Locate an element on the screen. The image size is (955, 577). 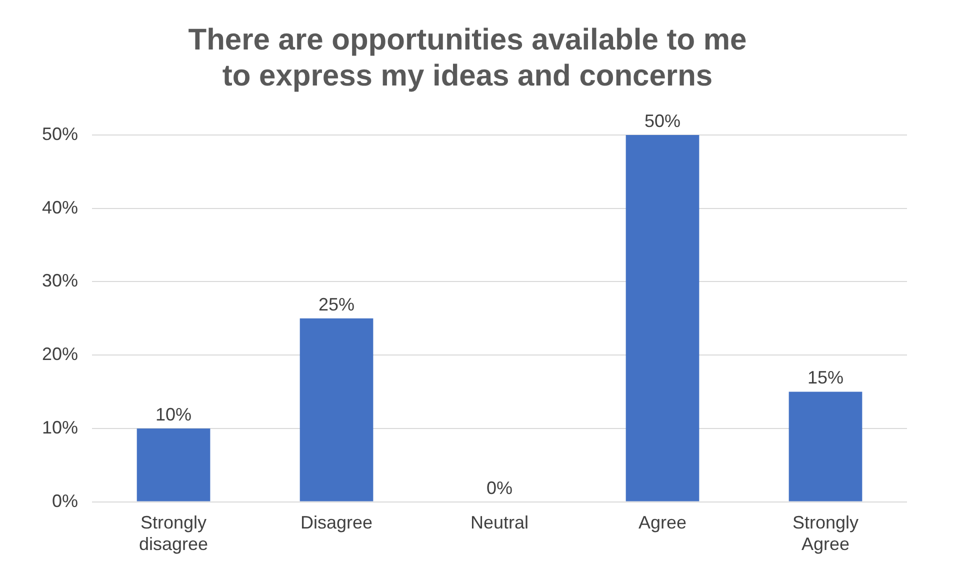
y-tick-label: 20% is located at coordinates (60, 354).